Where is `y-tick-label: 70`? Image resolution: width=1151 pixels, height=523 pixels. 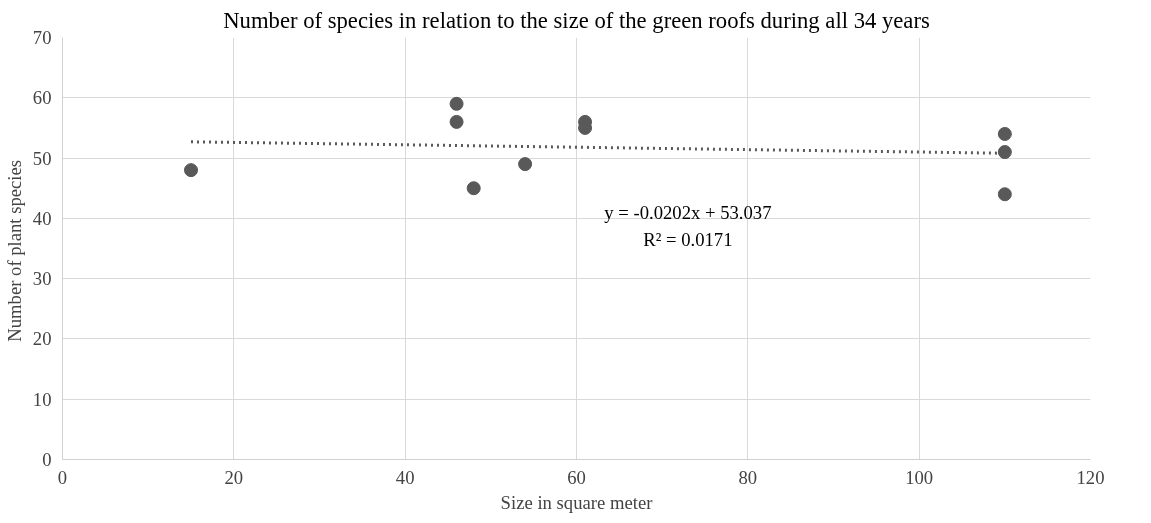
y-tick-label: 70 is located at coordinates (42, 37).